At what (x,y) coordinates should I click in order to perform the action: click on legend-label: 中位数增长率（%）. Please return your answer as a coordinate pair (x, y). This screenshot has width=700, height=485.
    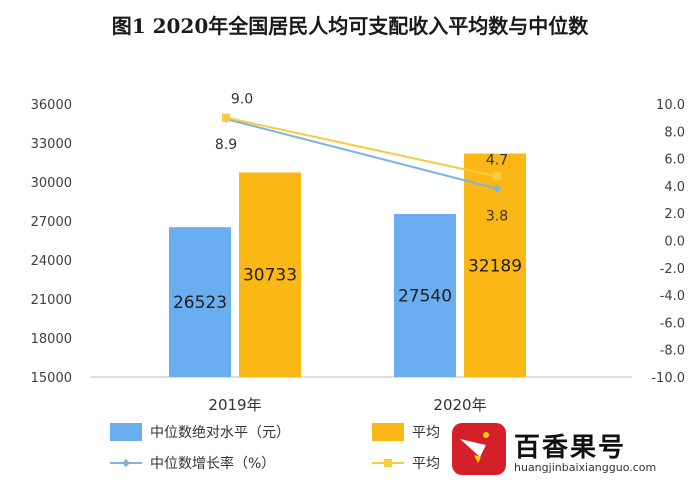
    Looking at the image, I should click on (212, 463).